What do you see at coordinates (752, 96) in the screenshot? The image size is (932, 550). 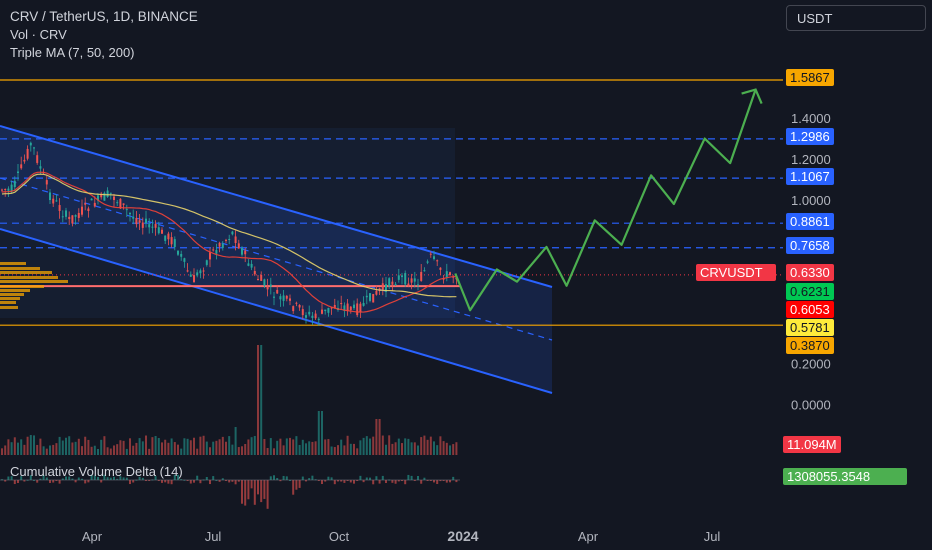 I see `projection-arrowhead` at bounding box center [752, 96].